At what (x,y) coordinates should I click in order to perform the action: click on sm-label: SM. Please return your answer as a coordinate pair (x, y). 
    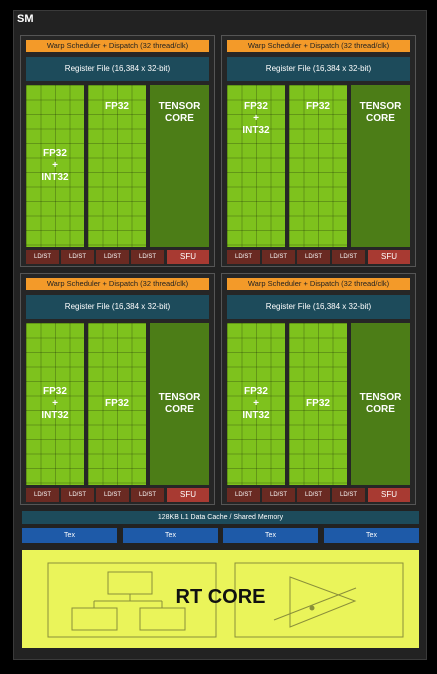
    Looking at the image, I should click on (25, 19).